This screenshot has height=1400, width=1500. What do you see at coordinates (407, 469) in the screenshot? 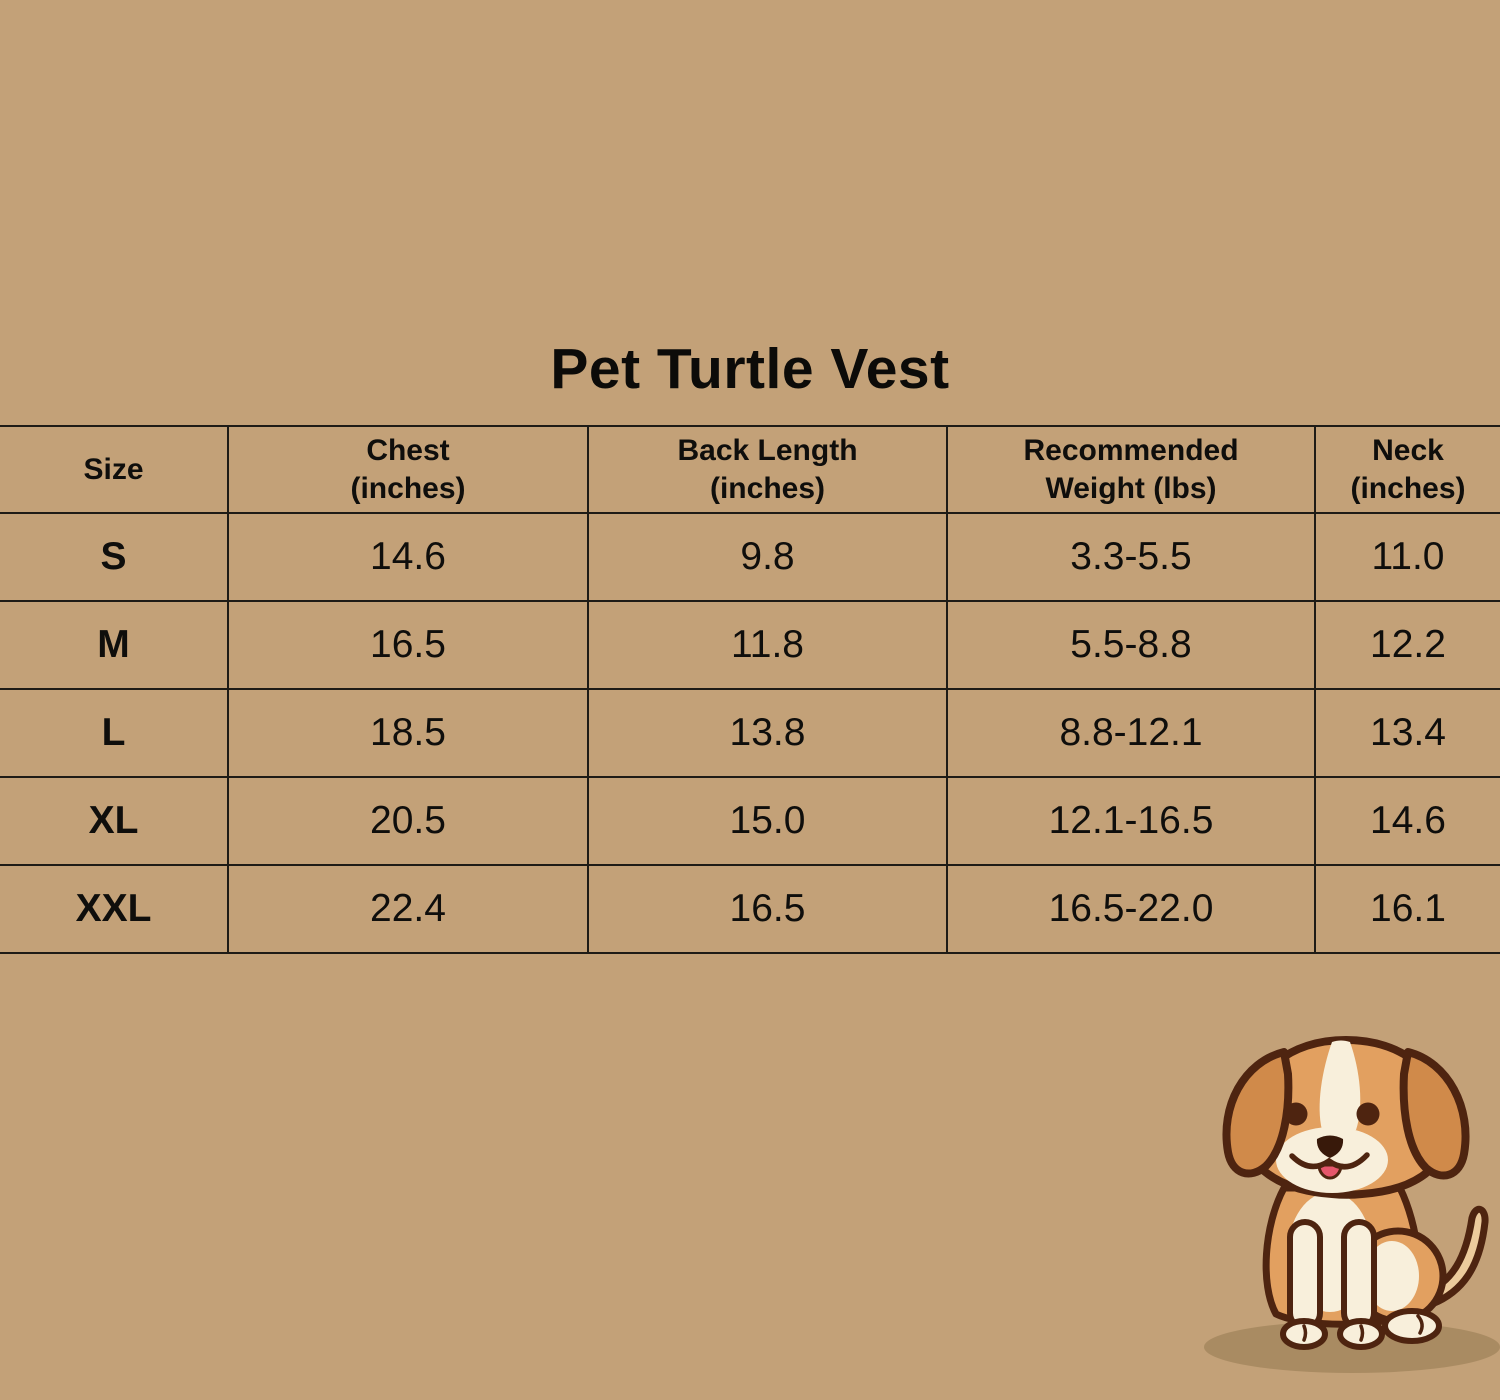
I see `column-header: Chest (inches)` at bounding box center [407, 469].